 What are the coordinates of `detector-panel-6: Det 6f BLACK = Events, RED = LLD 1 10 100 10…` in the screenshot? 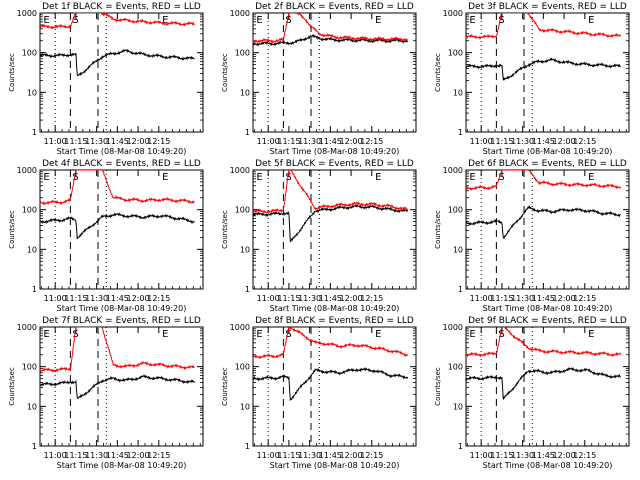 It's located at (532, 236).